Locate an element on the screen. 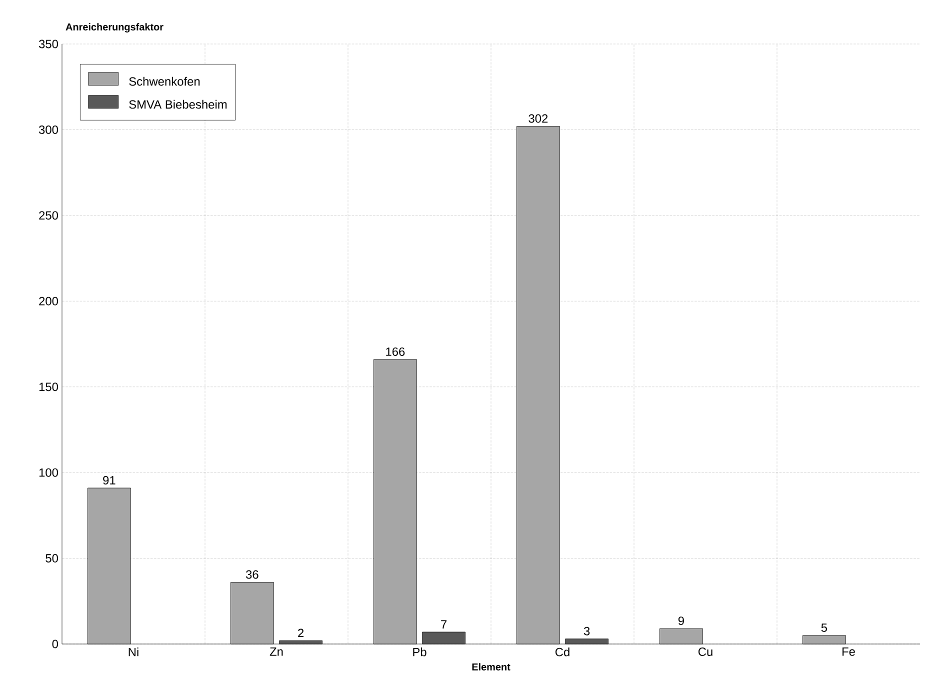 This screenshot has height=682, width=943. data-label: 3 is located at coordinates (587, 631).